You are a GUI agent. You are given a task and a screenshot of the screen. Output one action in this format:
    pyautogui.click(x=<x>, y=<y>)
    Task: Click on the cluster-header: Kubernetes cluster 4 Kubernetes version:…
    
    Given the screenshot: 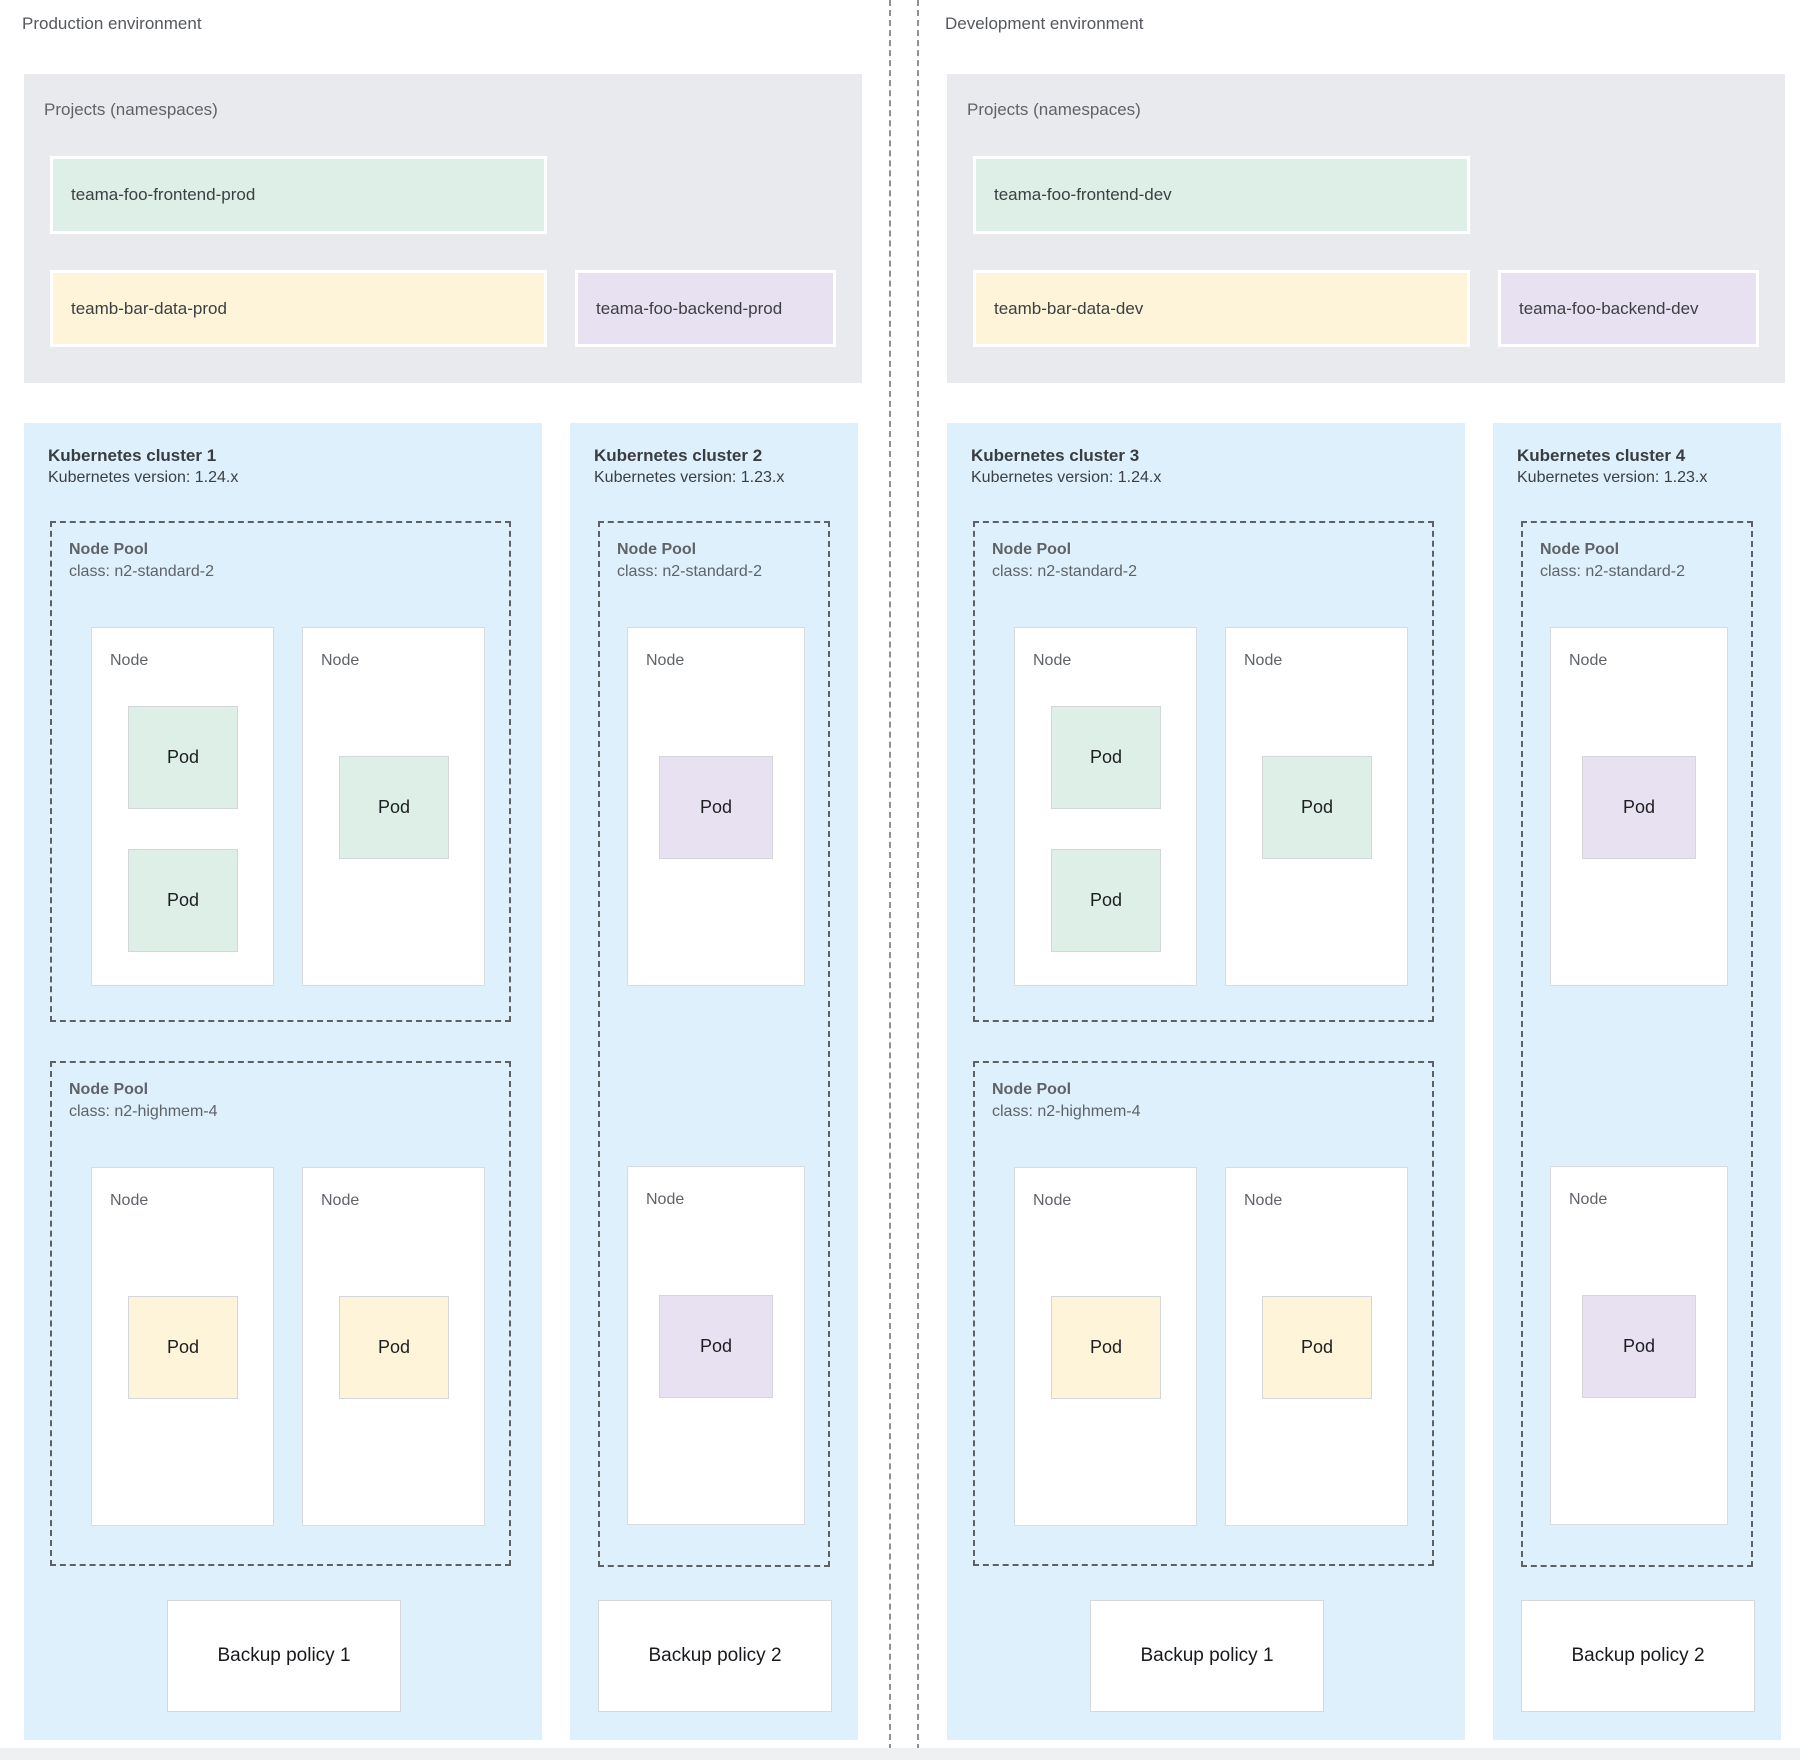 What is the action you would take?
    pyautogui.click(x=1612, y=467)
    